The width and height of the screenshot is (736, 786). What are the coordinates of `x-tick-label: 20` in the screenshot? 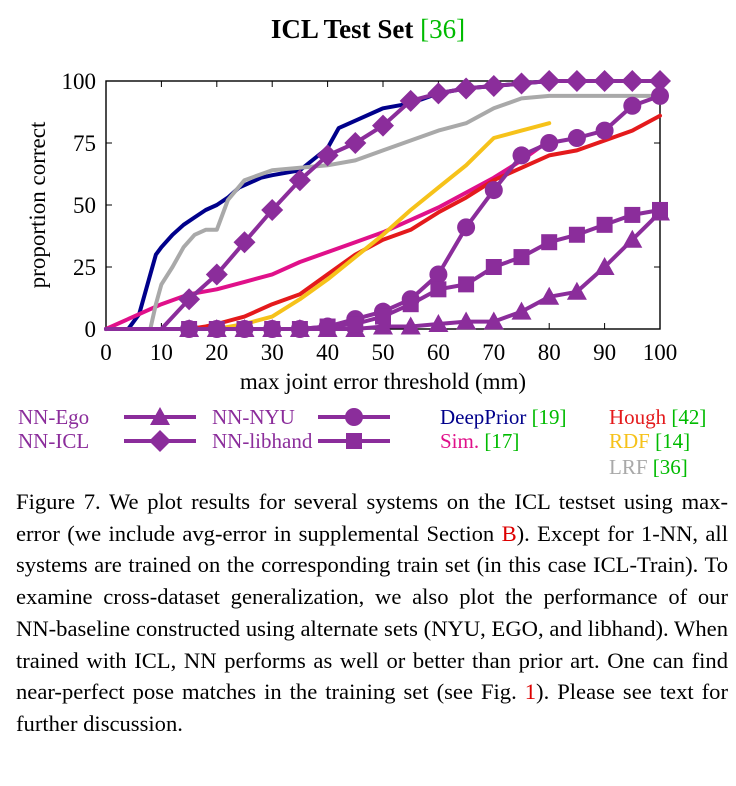 It's located at (216, 352).